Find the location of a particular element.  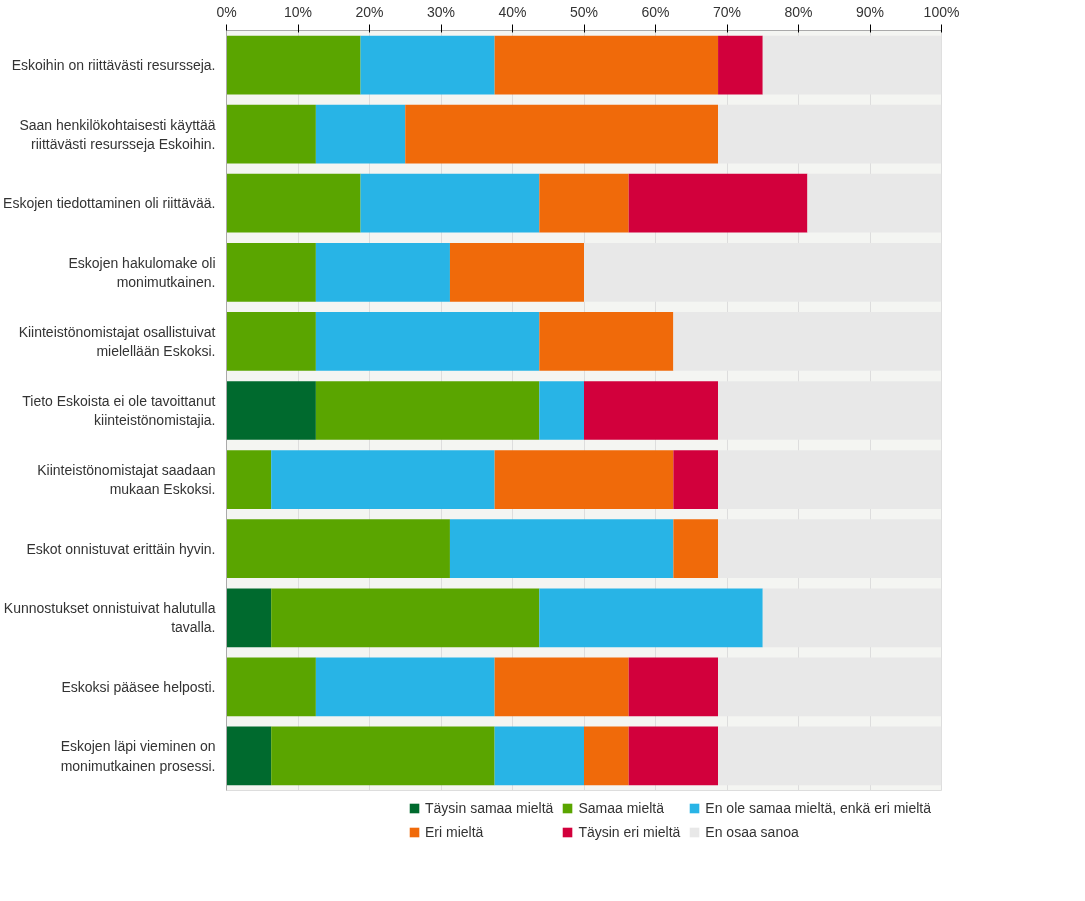

x-tick-label: 50% is located at coordinates (584, 11).